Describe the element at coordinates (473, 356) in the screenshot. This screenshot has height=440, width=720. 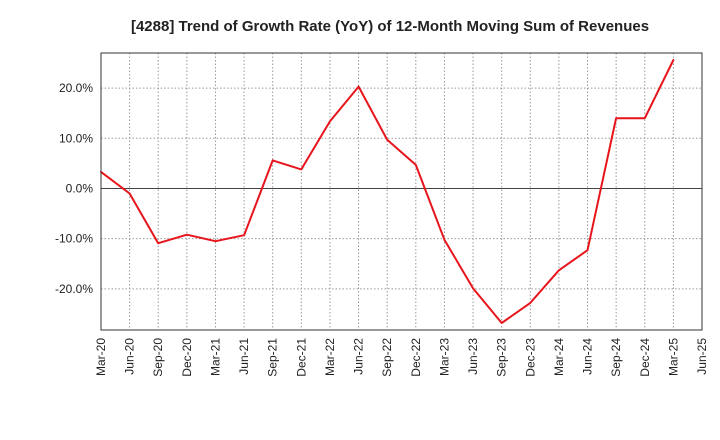
I see `x-tick-label: Jun-23` at that location.